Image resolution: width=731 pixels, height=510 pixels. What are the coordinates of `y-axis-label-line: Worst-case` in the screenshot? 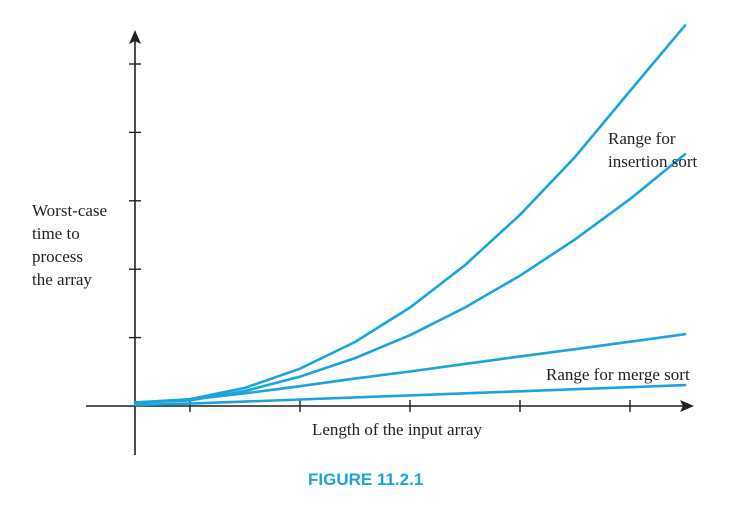 It's located at (69, 210).